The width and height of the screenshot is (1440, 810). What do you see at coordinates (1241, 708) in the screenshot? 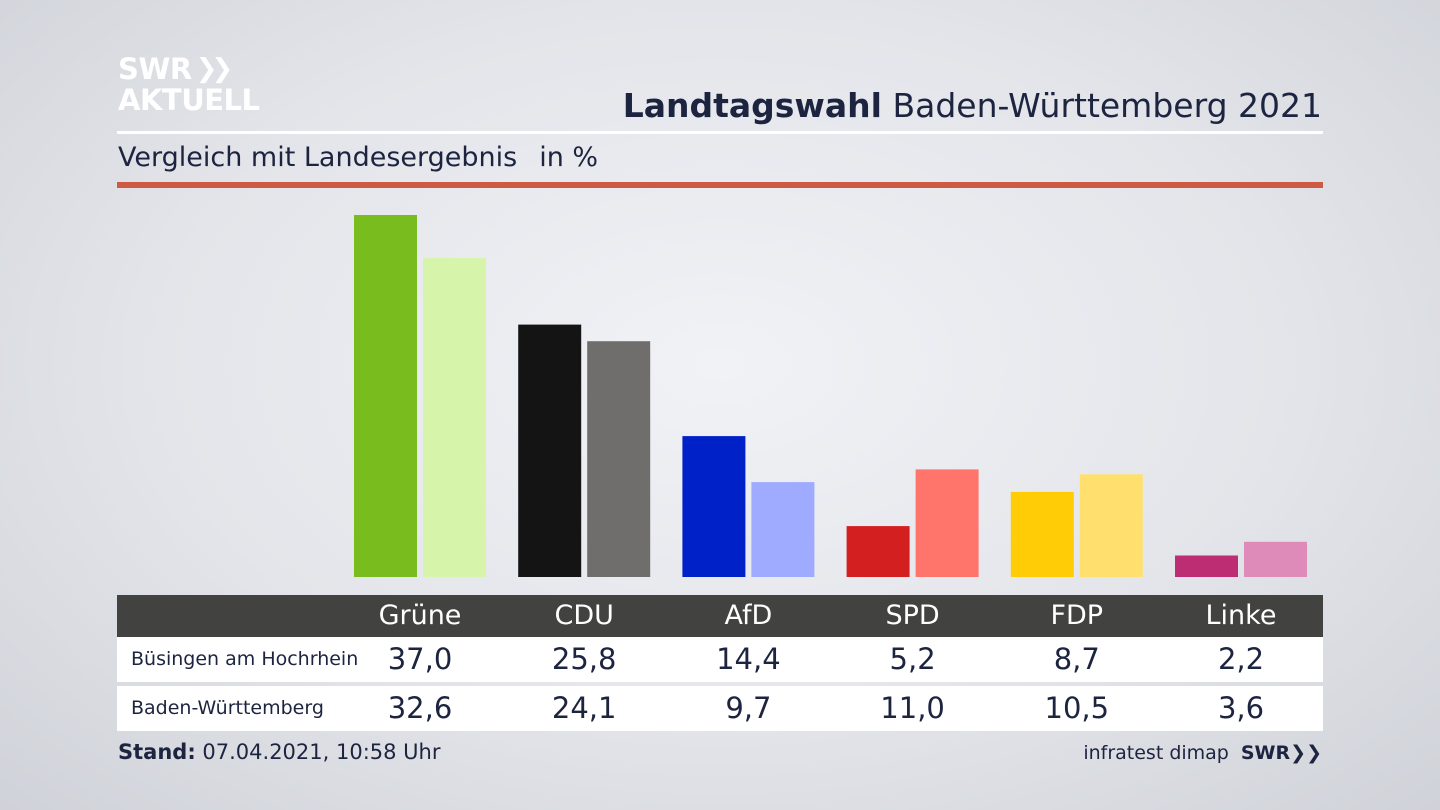
I see `value-linke-state: 3,6` at bounding box center [1241, 708].